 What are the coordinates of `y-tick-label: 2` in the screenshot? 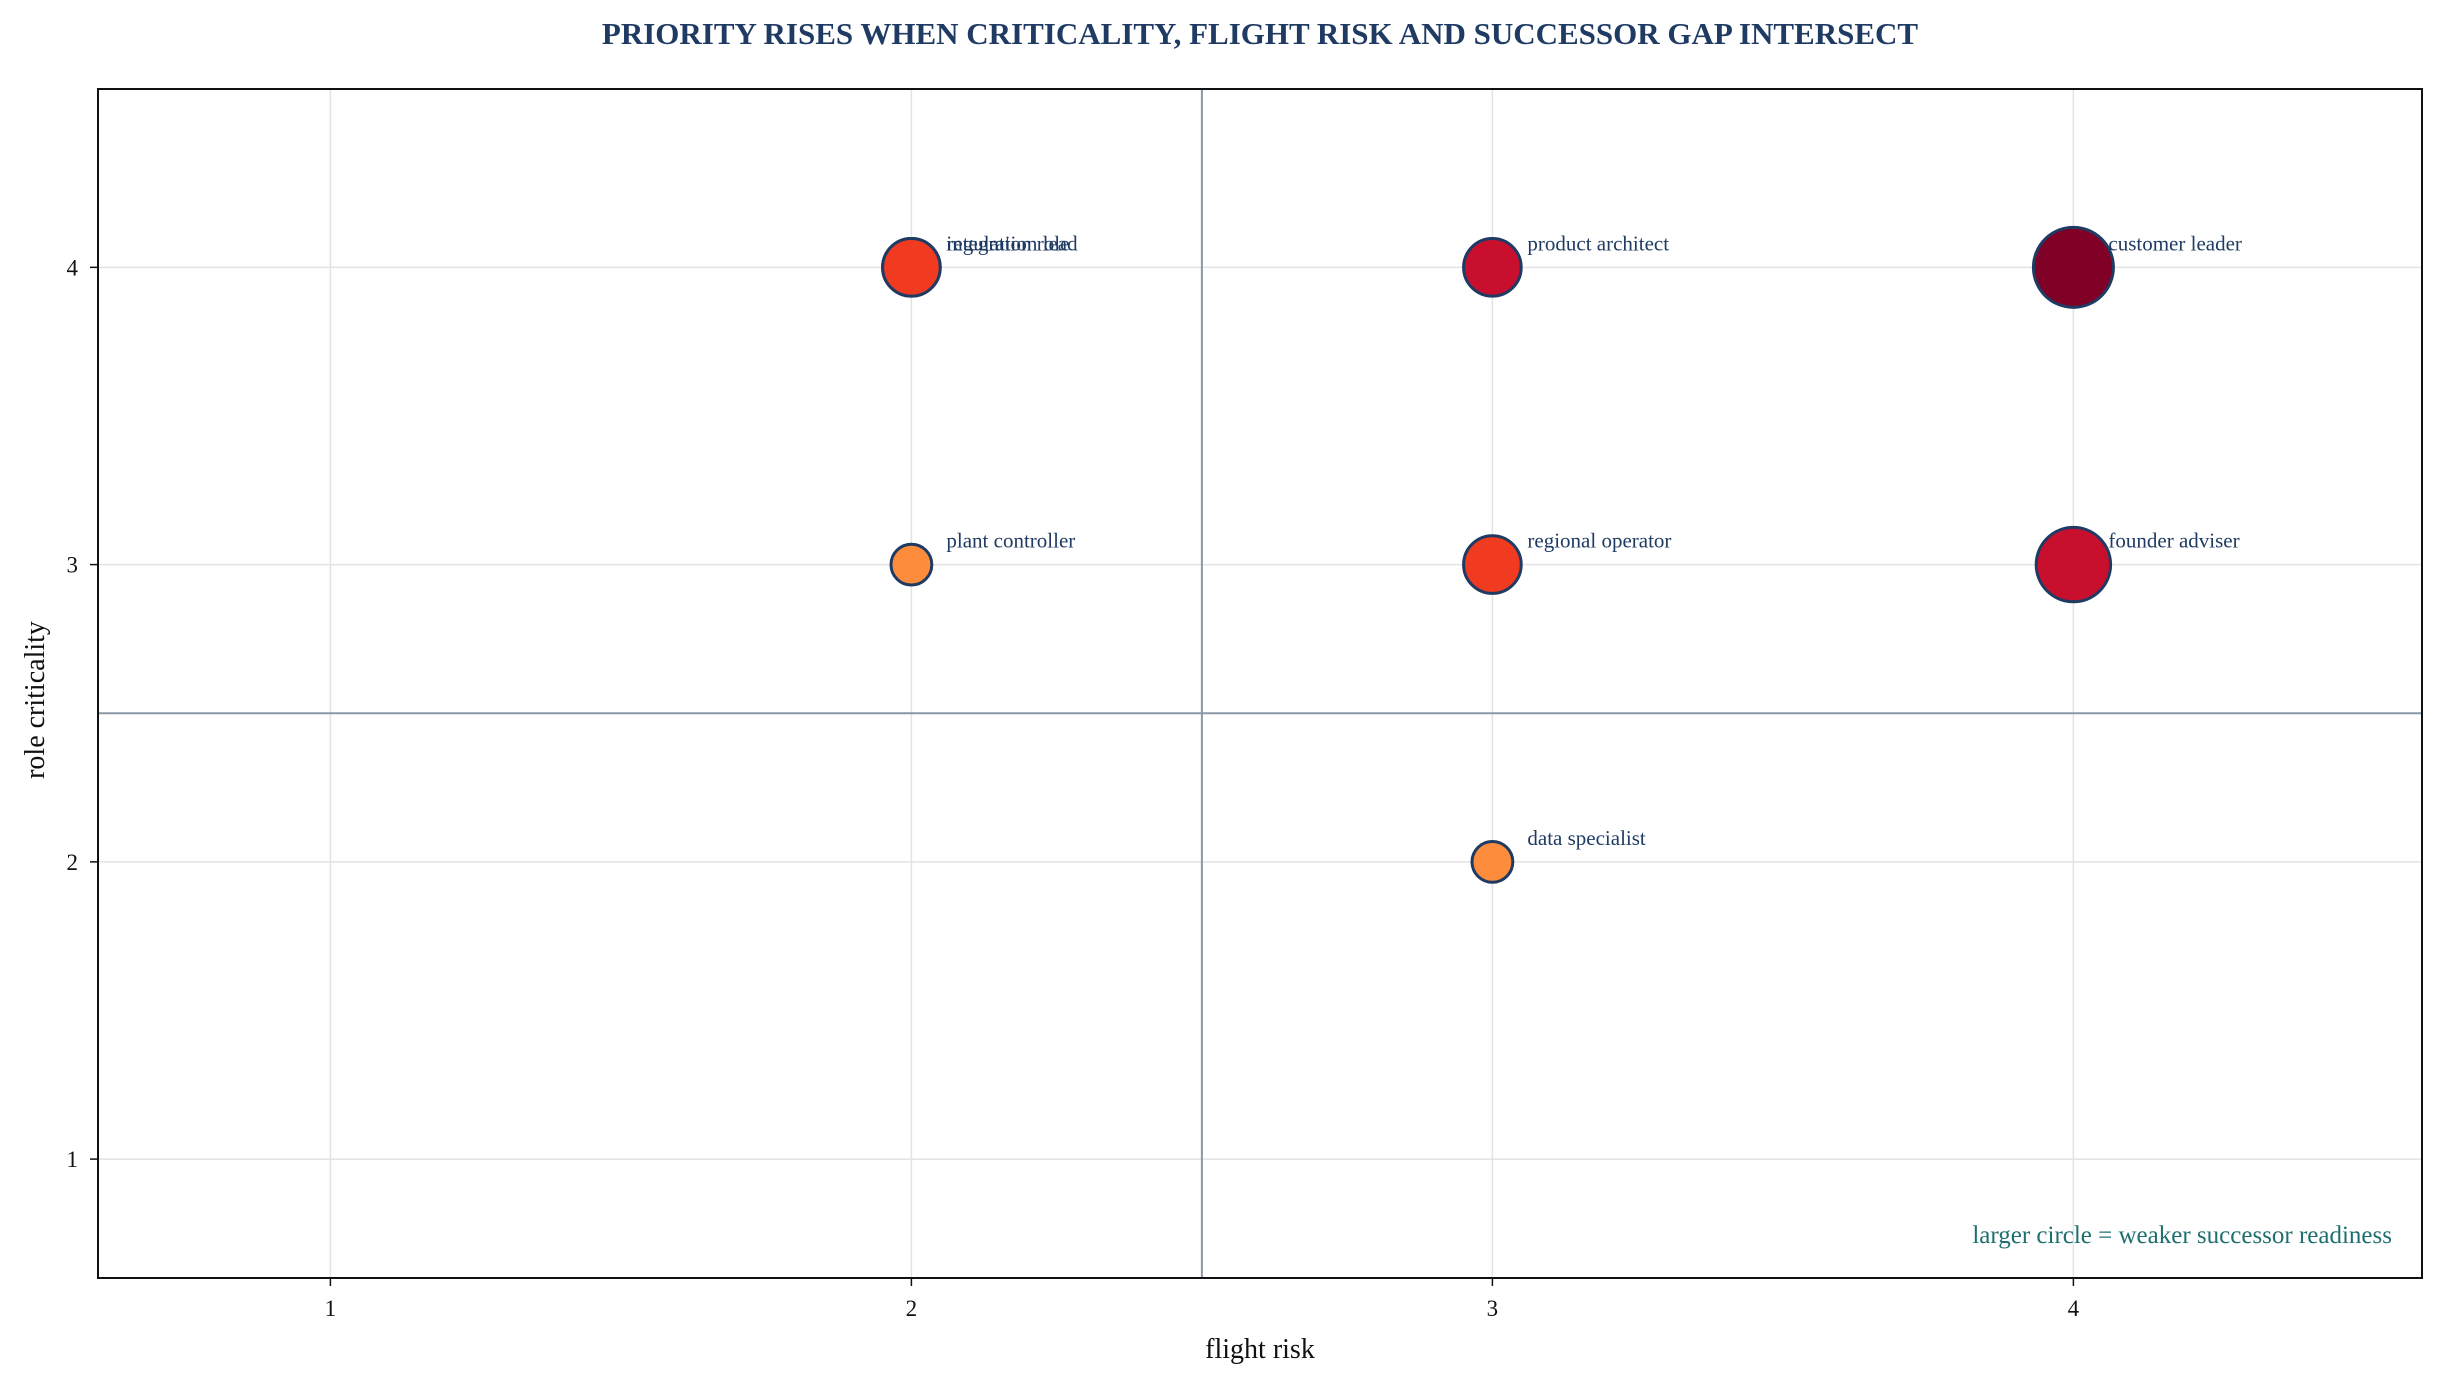 It's located at (73, 862).